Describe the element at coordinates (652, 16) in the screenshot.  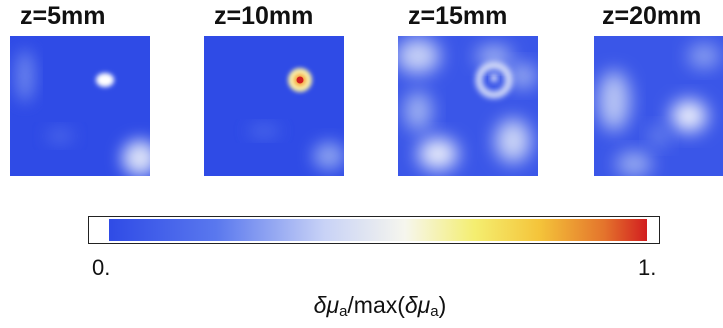
I see `panel-title-z20: z=20mm` at that location.